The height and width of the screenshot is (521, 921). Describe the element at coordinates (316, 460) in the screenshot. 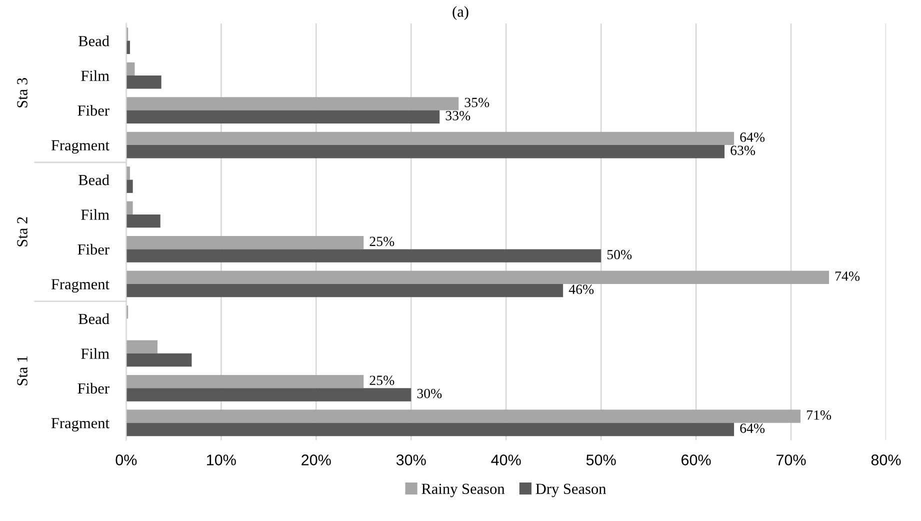

I see `x-tick-label: 20%` at that location.